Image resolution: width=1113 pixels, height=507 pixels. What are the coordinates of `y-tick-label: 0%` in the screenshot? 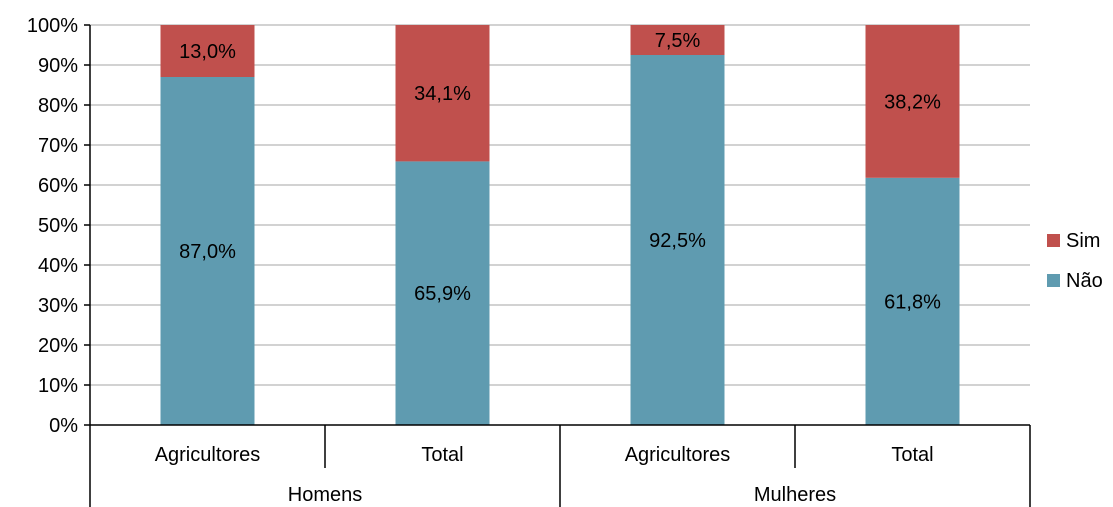 It's located at (63, 426).